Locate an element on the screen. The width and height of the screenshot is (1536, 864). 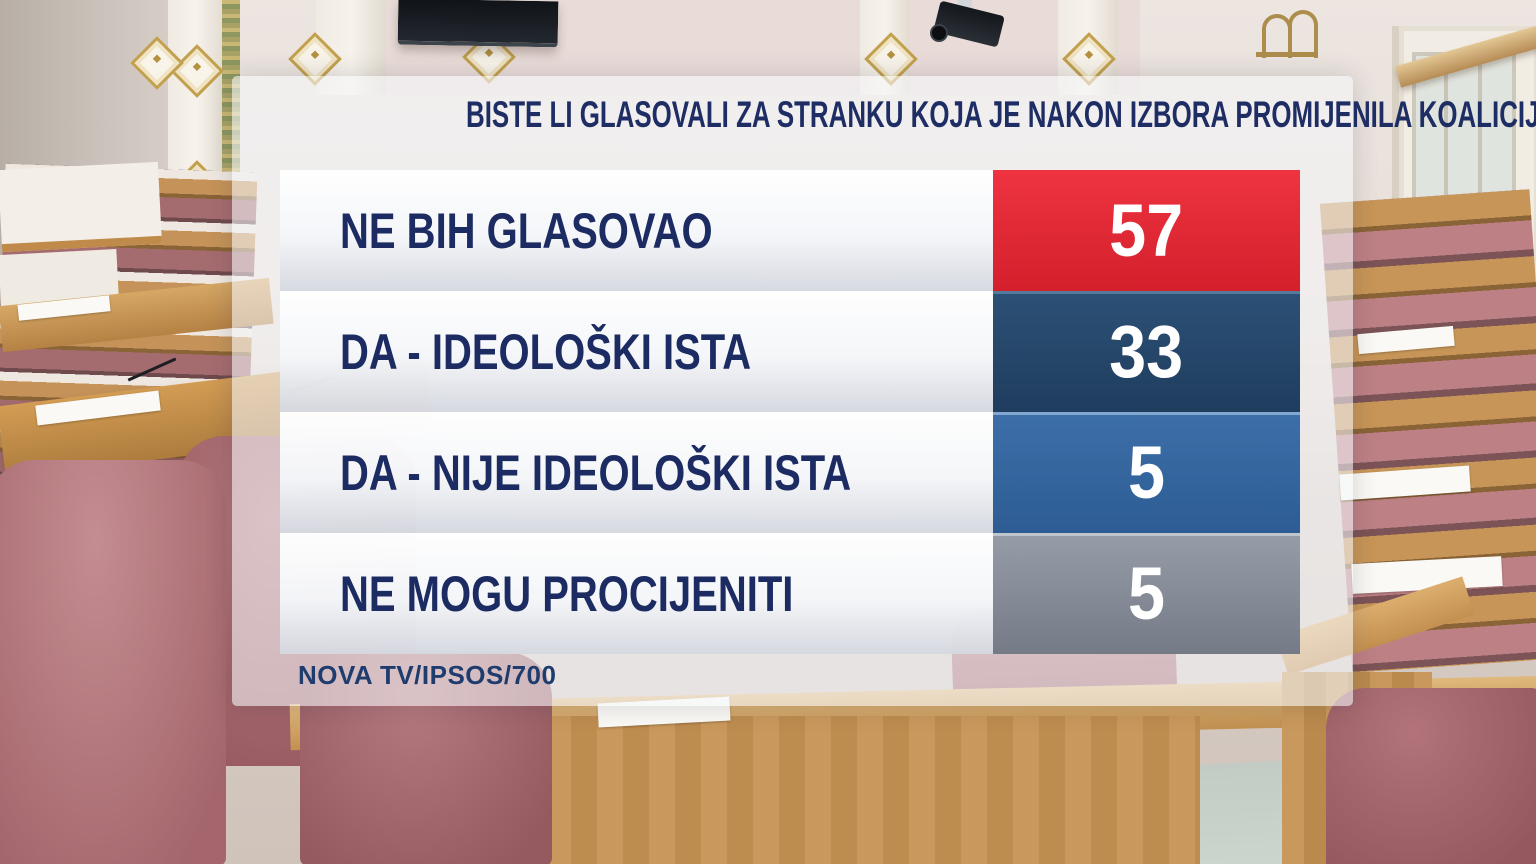
tv-screen is located at coordinates (478, 24).